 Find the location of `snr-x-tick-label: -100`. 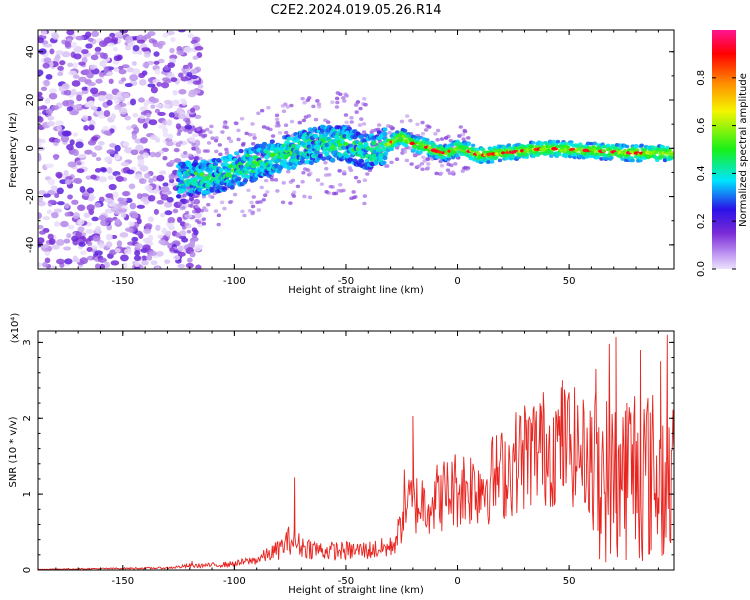

snr-x-tick-label: -100 is located at coordinates (234, 581).